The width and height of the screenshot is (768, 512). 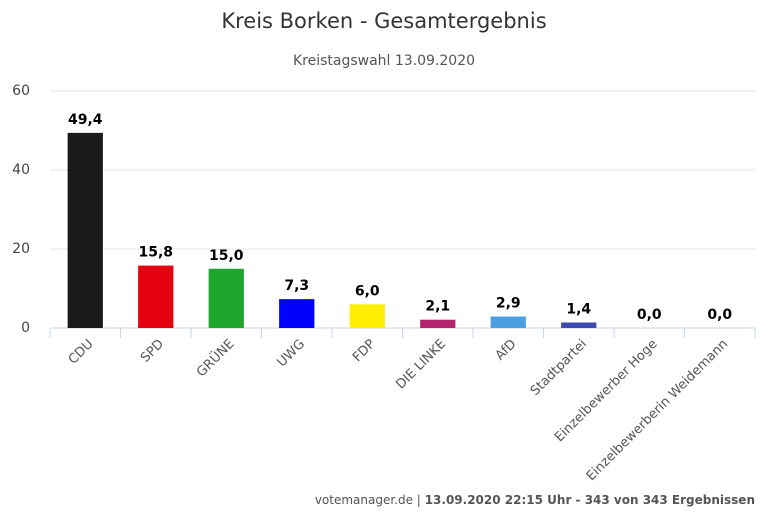 I want to click on value-label: 2,1, so click(x=437, y=307).